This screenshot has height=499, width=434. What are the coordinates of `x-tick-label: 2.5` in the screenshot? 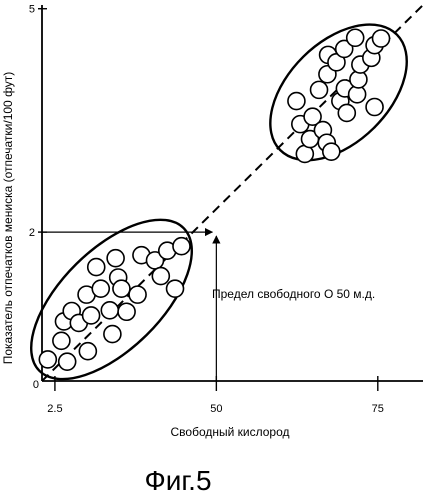 It's located at (54, 409).